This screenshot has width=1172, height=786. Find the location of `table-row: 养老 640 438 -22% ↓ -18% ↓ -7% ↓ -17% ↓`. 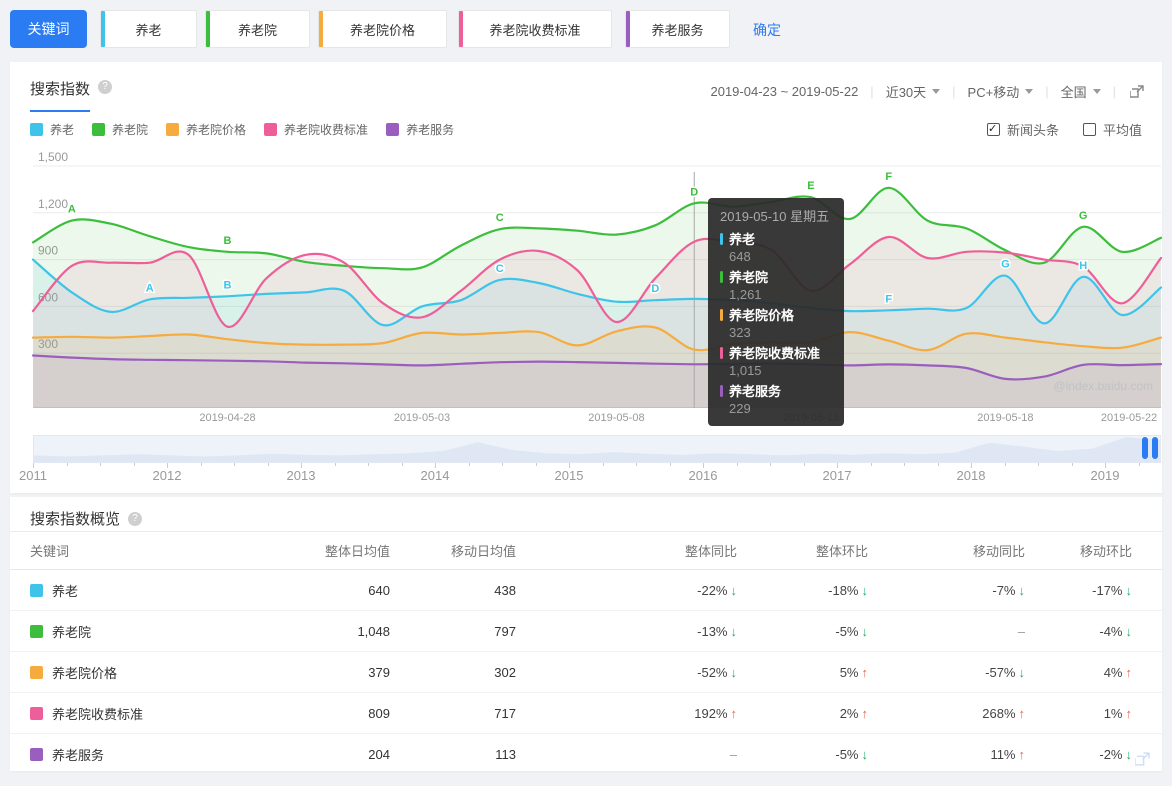

table-row: 养老 640 438 -22% ↓ -18% ↓ -7% ↓ -17% ↓ is located at coordinates (586, 590).